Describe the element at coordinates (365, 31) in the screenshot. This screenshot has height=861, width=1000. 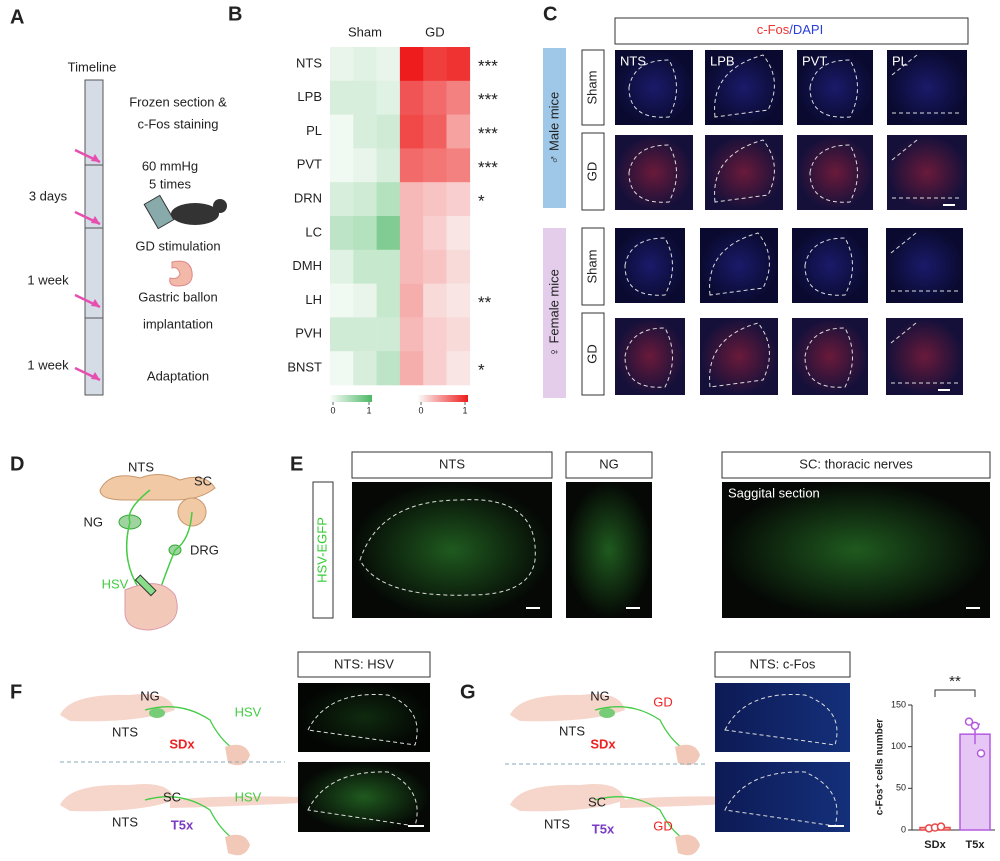
I see `column-header: Sham` at that location.